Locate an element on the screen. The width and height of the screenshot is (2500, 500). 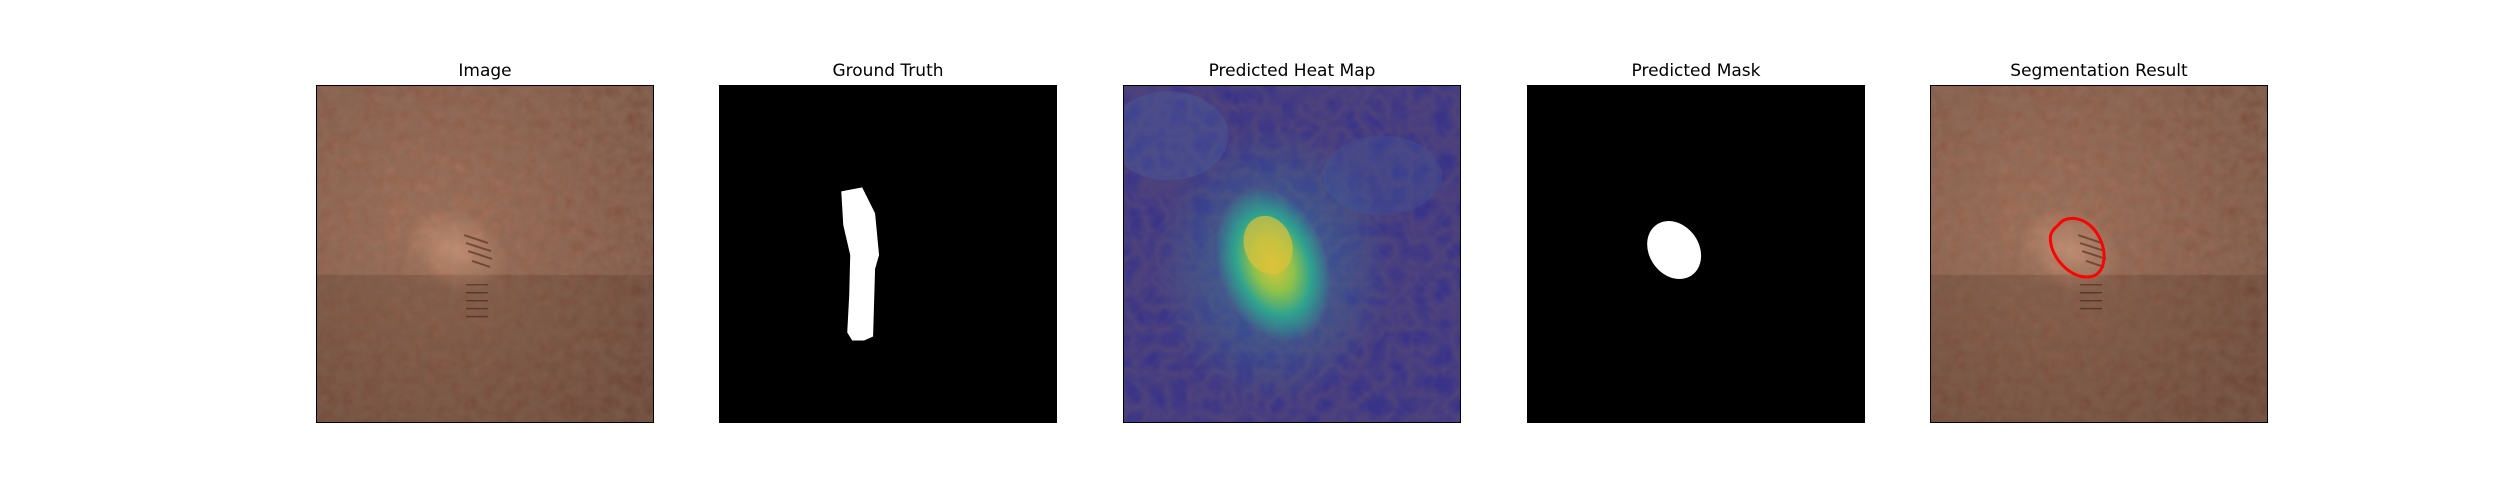
panel-predicted-mask: Predicted Mask is located at coordinates (1696, 240).